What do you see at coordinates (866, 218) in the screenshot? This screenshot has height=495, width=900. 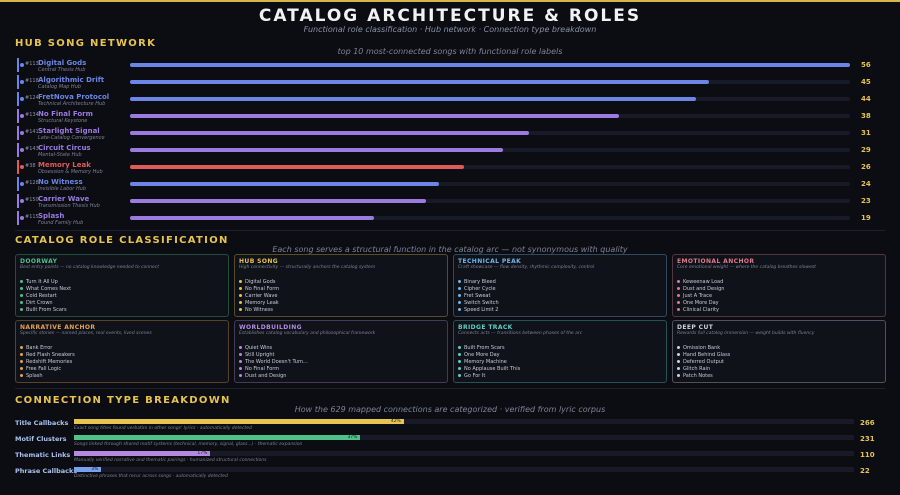 I see `hub-value-label: 19` at bounding box center [866, 218].